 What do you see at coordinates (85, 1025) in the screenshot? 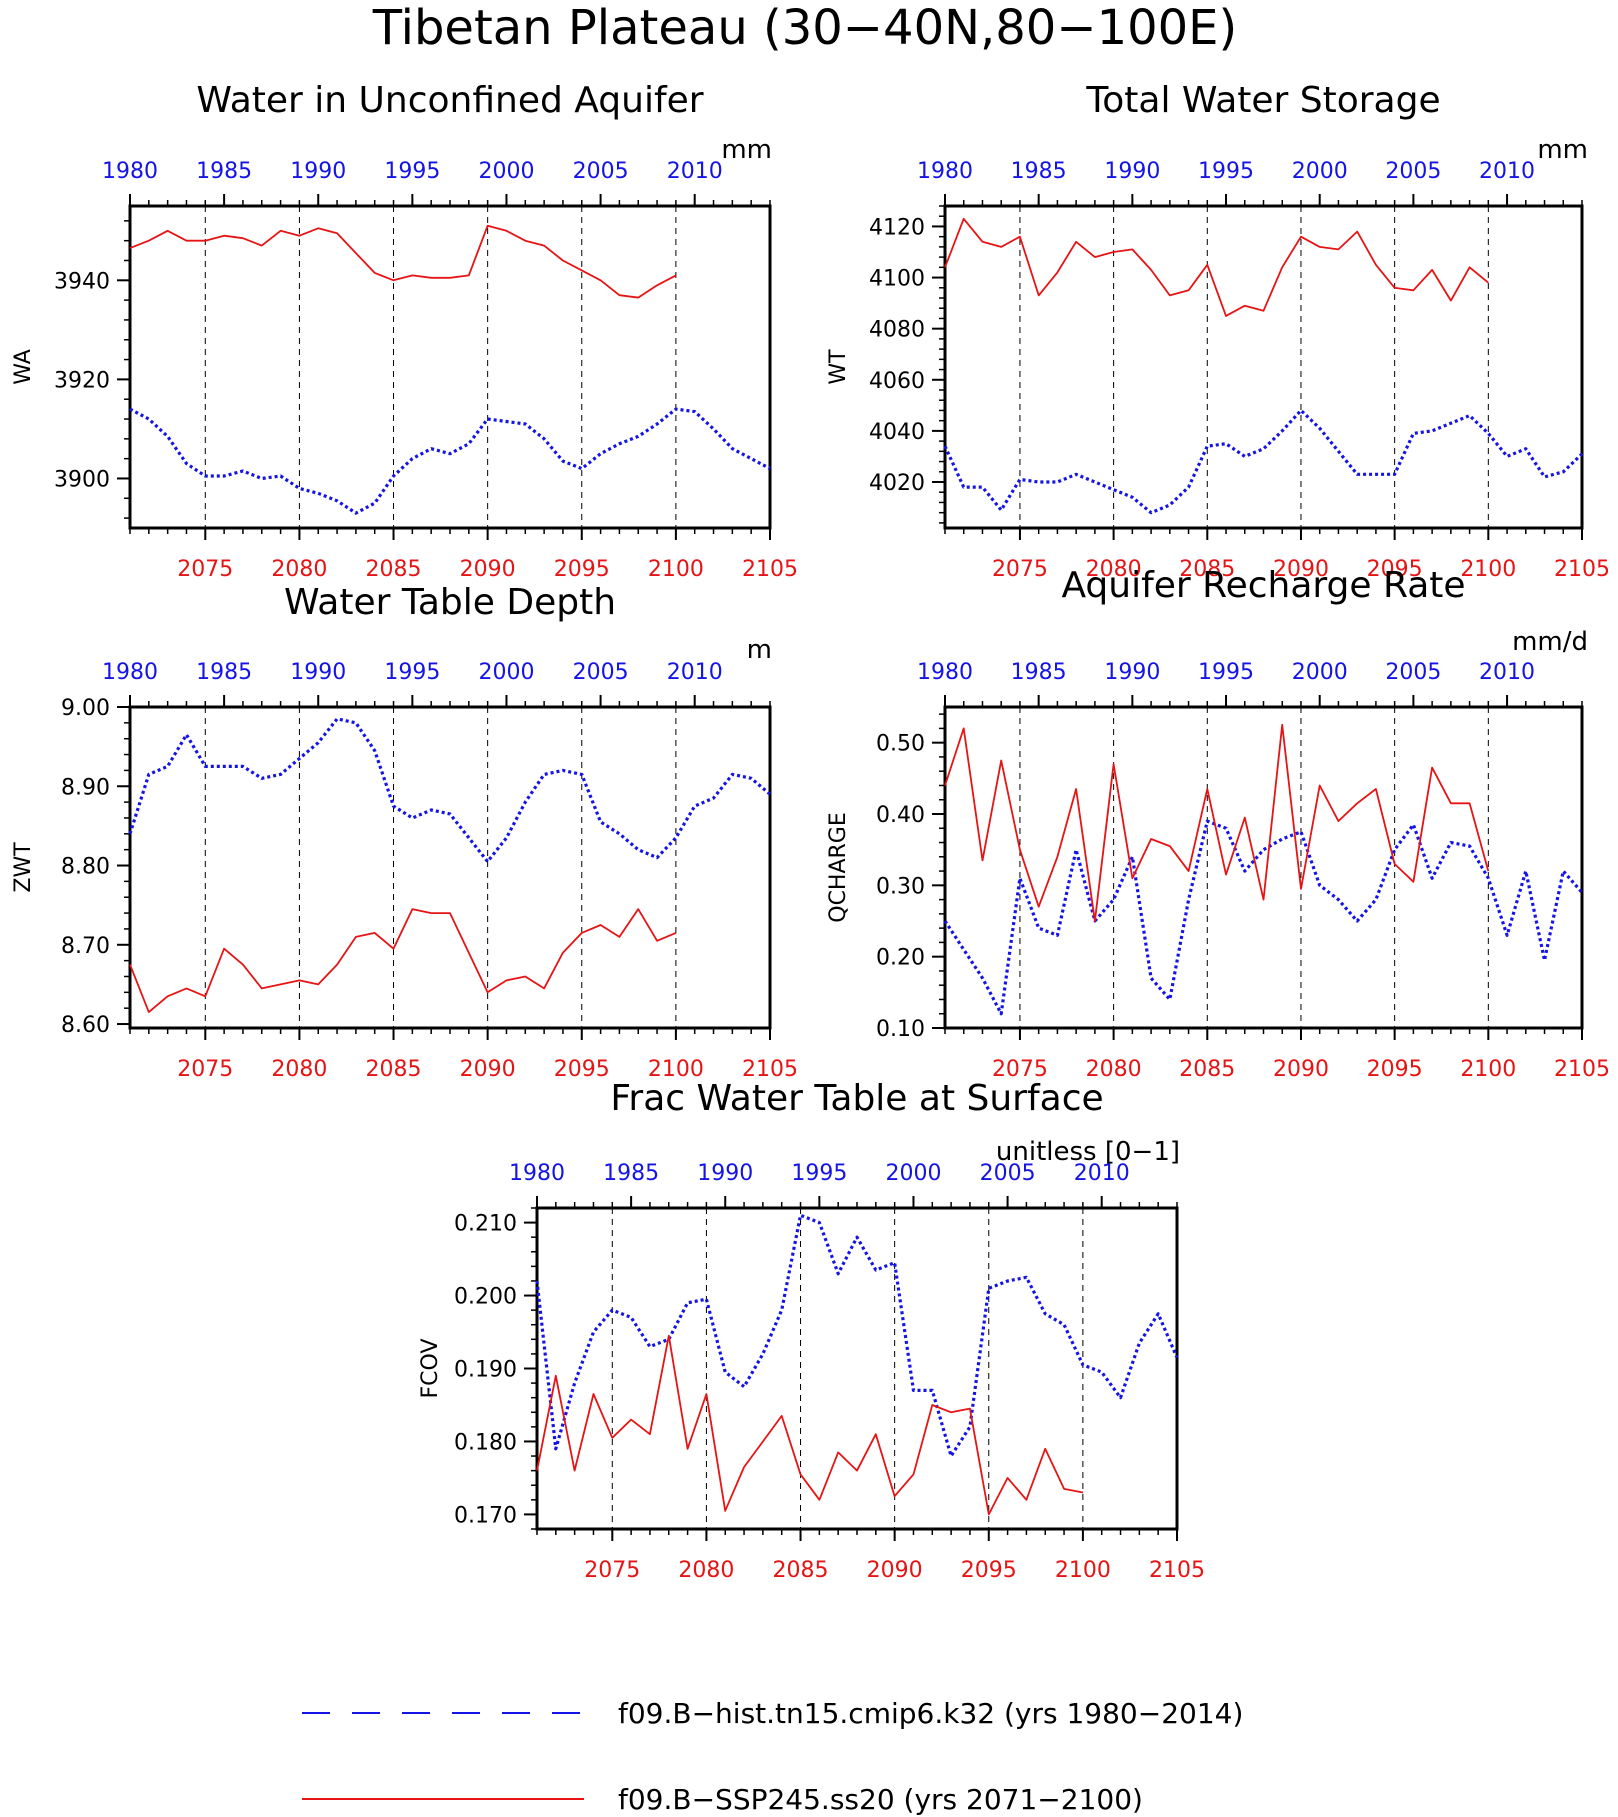
I see `y-tick-label: 8.60` at bounding box center [85, 1025].